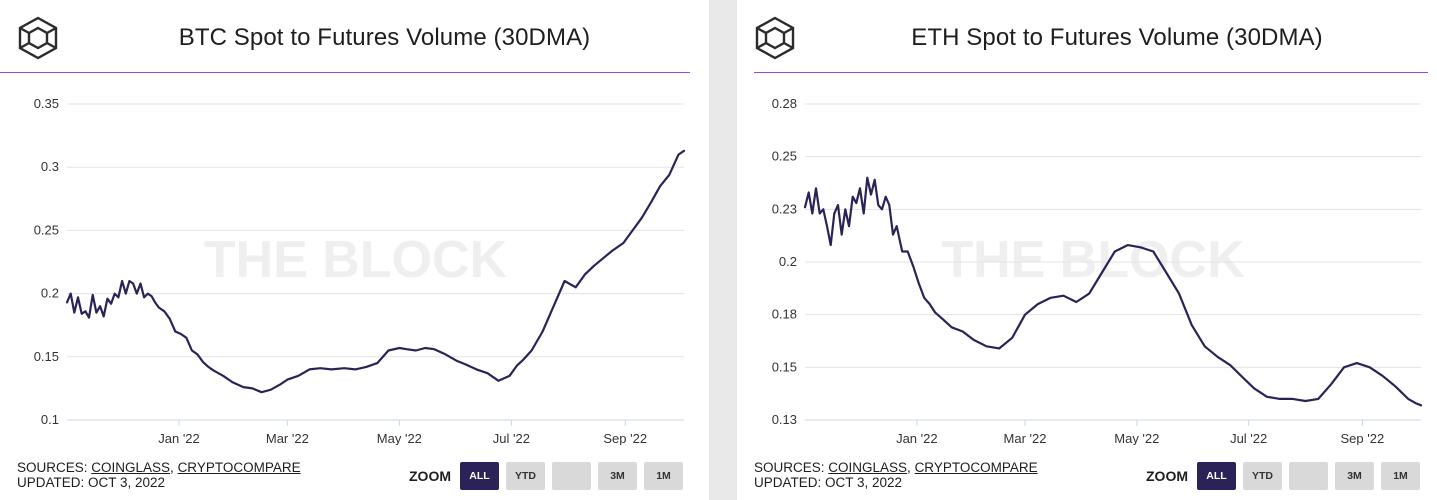  Describe the element at coordinates (50, 419) in the screenshot. I see `y-tick-label: 0.1` at that location.